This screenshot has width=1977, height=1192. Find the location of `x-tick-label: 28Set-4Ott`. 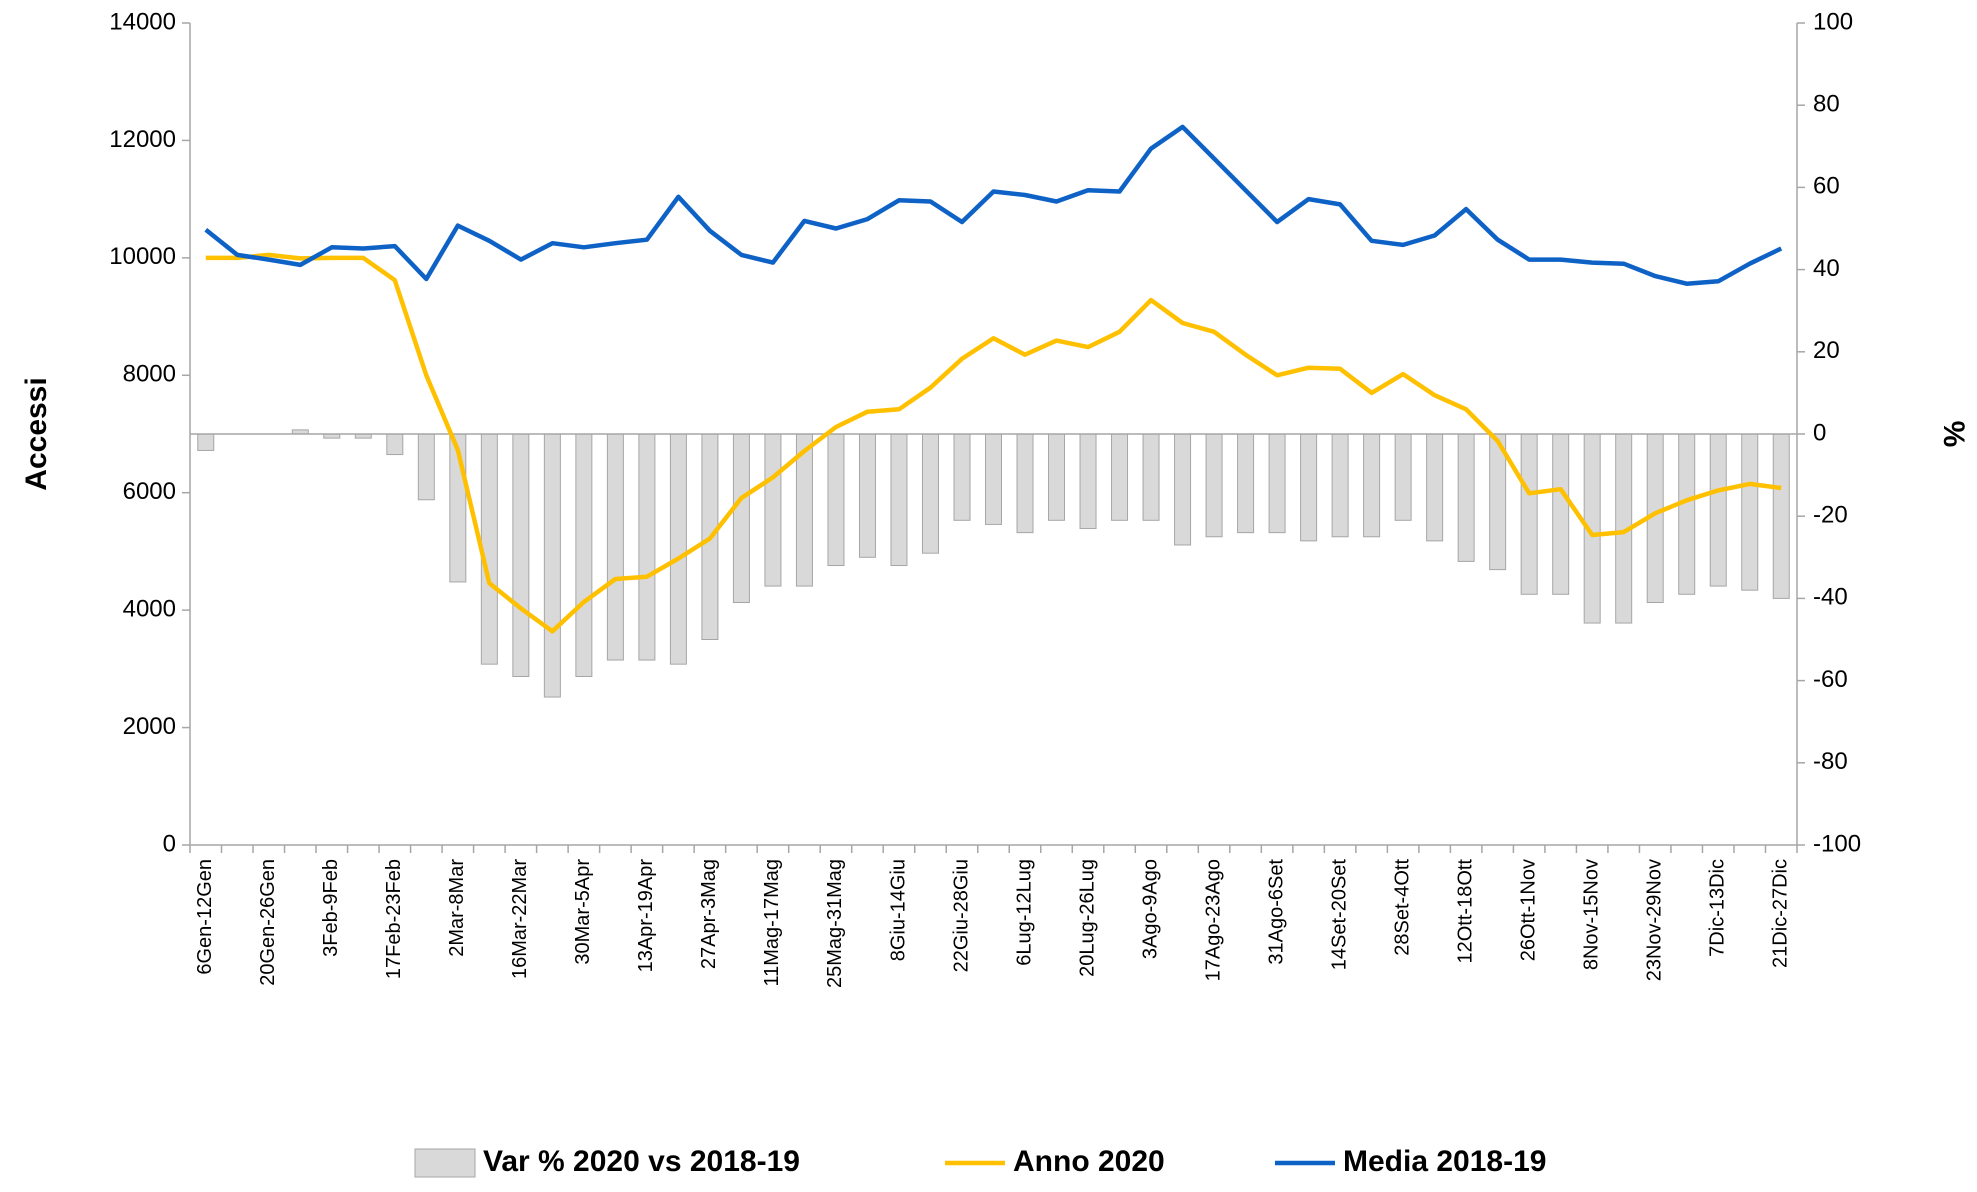

x-tick-label: 28Set-4Ott is located at coordinates (1402, 907).